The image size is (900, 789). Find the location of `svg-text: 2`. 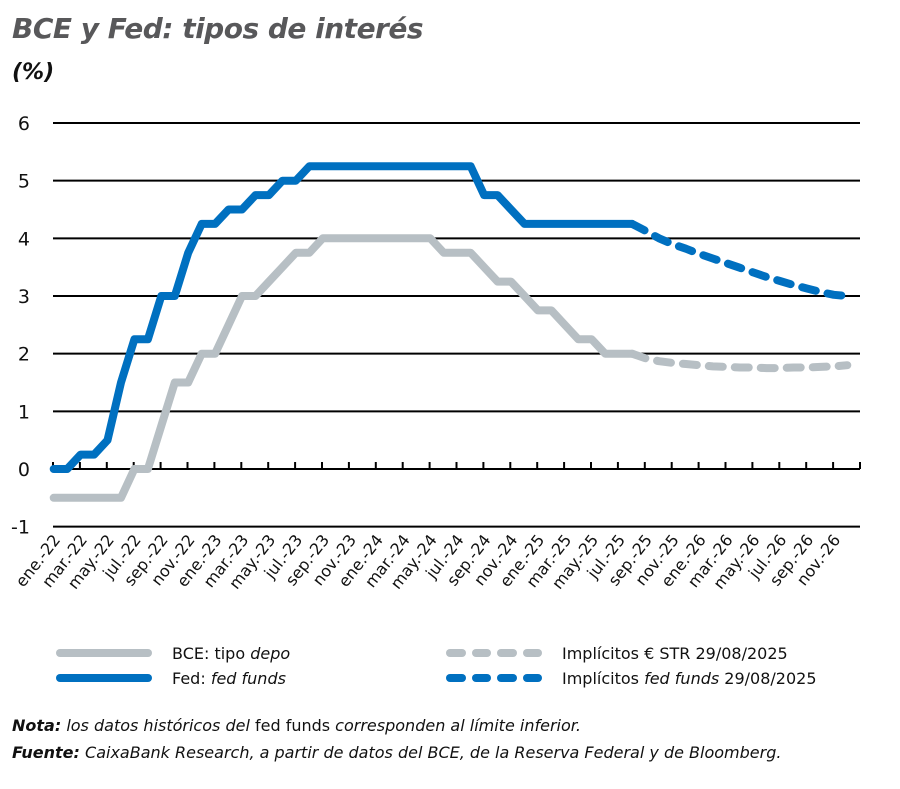

svg-text: 2 is located at coordinates (24, 355).